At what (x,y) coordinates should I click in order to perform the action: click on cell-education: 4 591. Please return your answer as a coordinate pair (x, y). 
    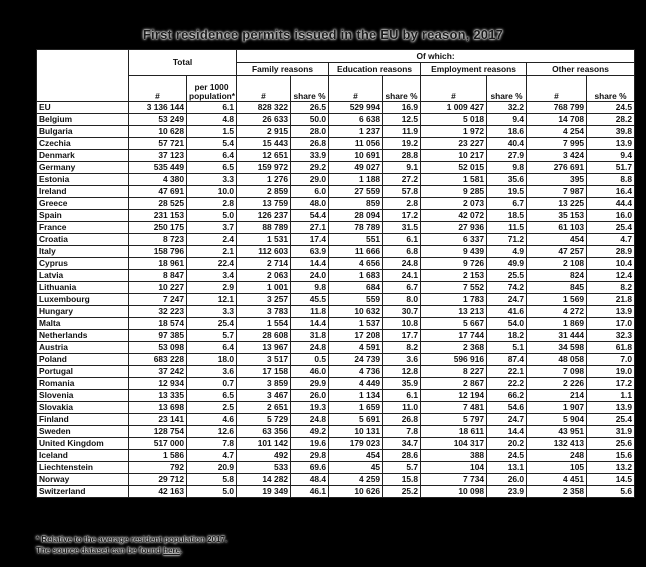
    Looking at the image, I should click on (356, 347).